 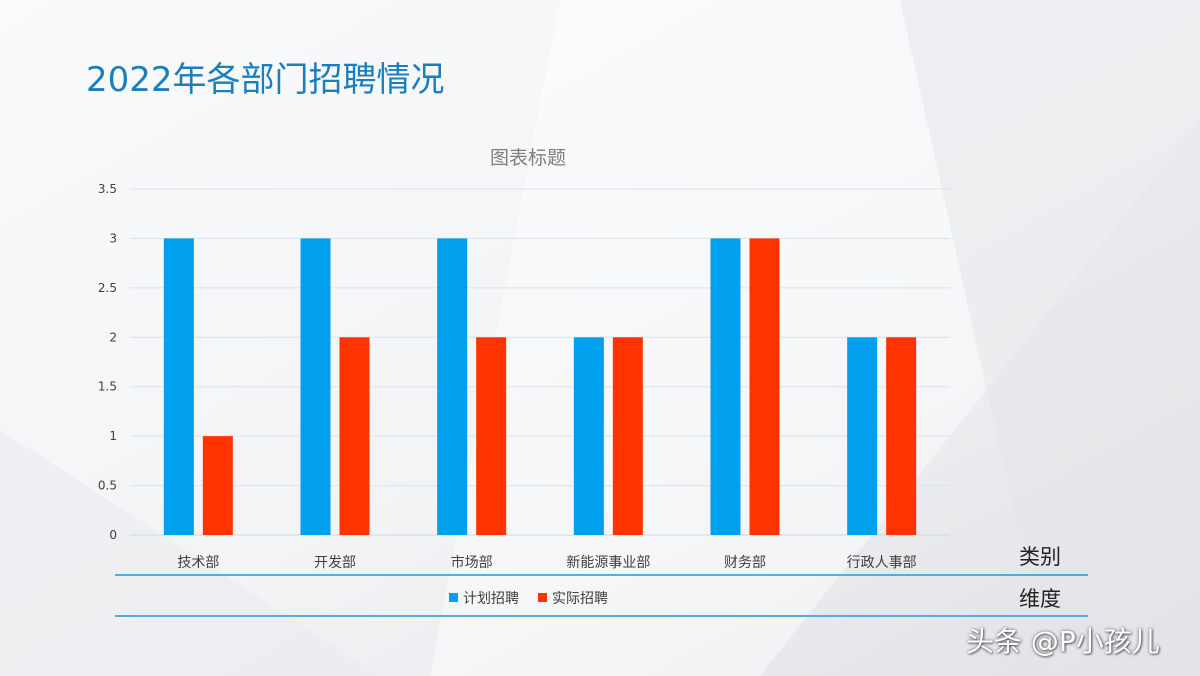 What do you see at coordinates (1040, 599) in the screenshot?
I see `dimension-annotation: 维度` at bounding box center [1040, 599].